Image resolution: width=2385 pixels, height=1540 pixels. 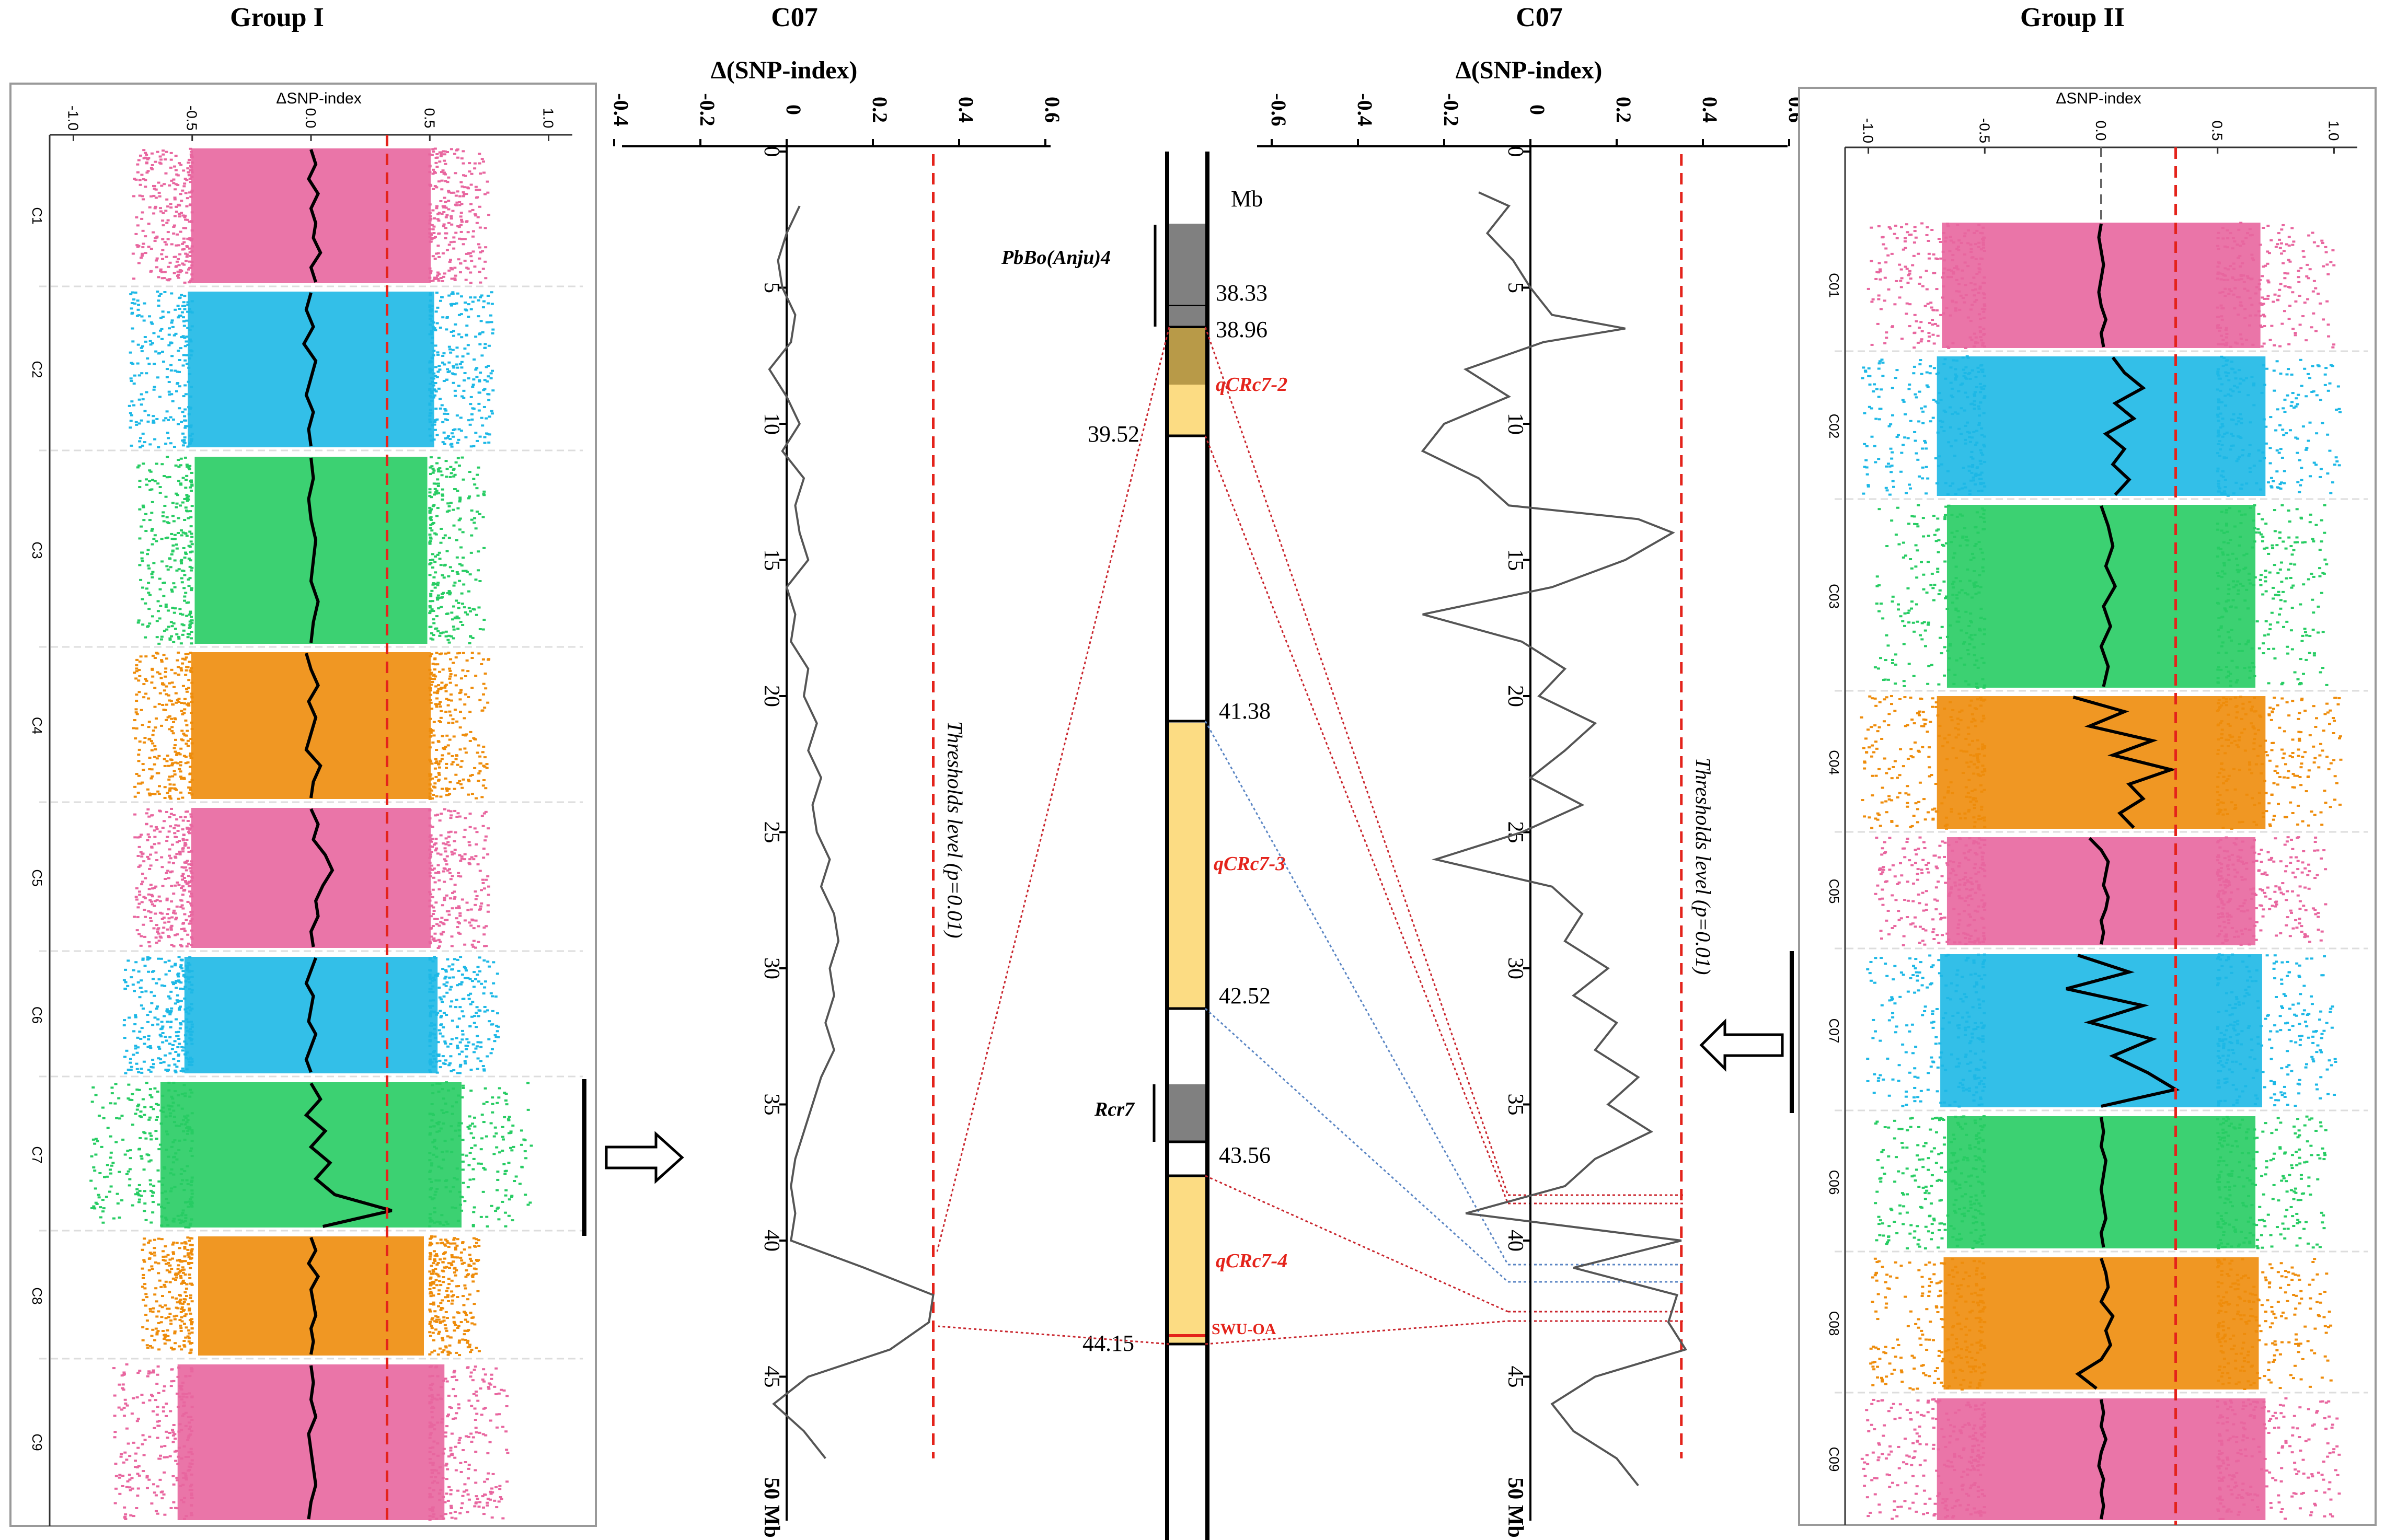 I want to click on group2-title: Group II, so click(x=2072, y=17).